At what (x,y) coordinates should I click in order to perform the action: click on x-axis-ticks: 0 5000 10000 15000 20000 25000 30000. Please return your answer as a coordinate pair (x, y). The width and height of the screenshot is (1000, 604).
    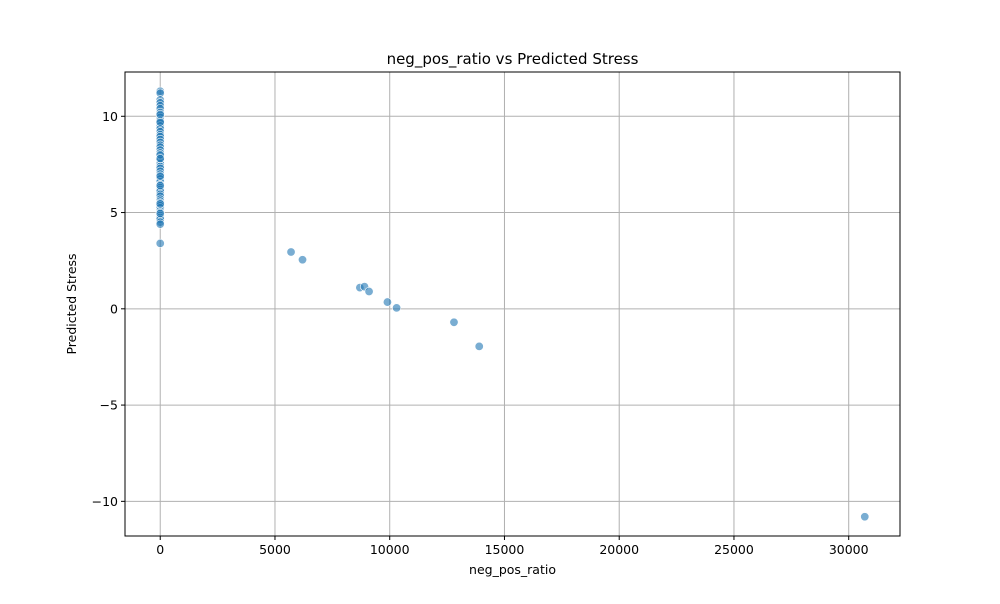
    Looking at the image, I should click on (512, 546).